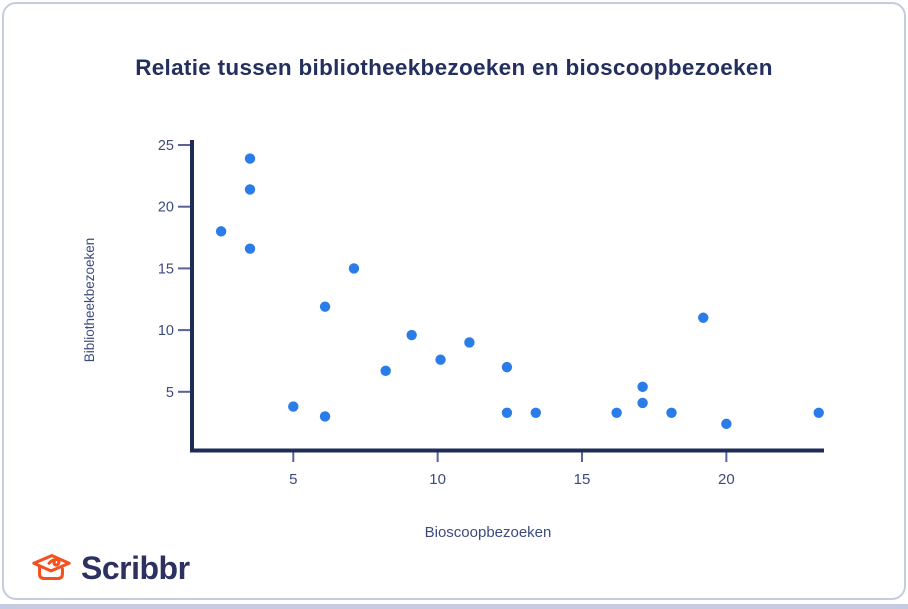 This screenshot has height=609, width=908. I want to click on y-tick-label: 15, so click(166, 269).